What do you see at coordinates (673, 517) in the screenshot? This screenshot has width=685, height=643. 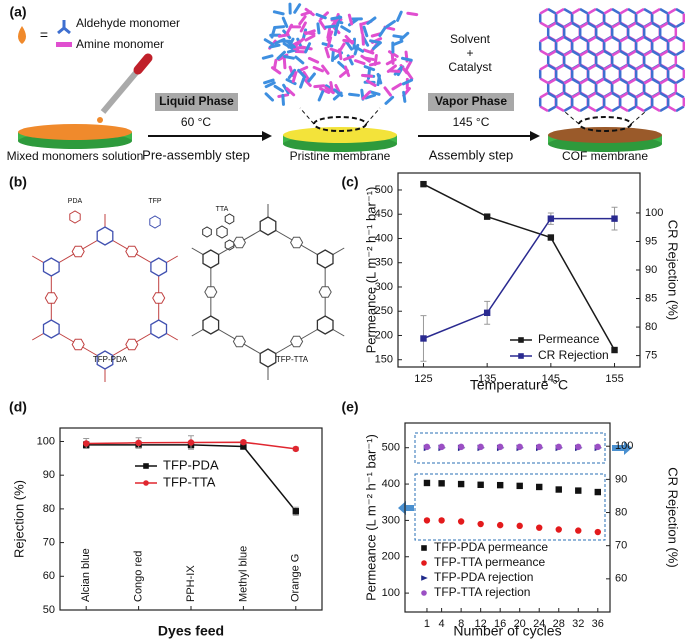 I see `y2-axis-title: CR Rejection (%)` at bounding box center [673, 517].